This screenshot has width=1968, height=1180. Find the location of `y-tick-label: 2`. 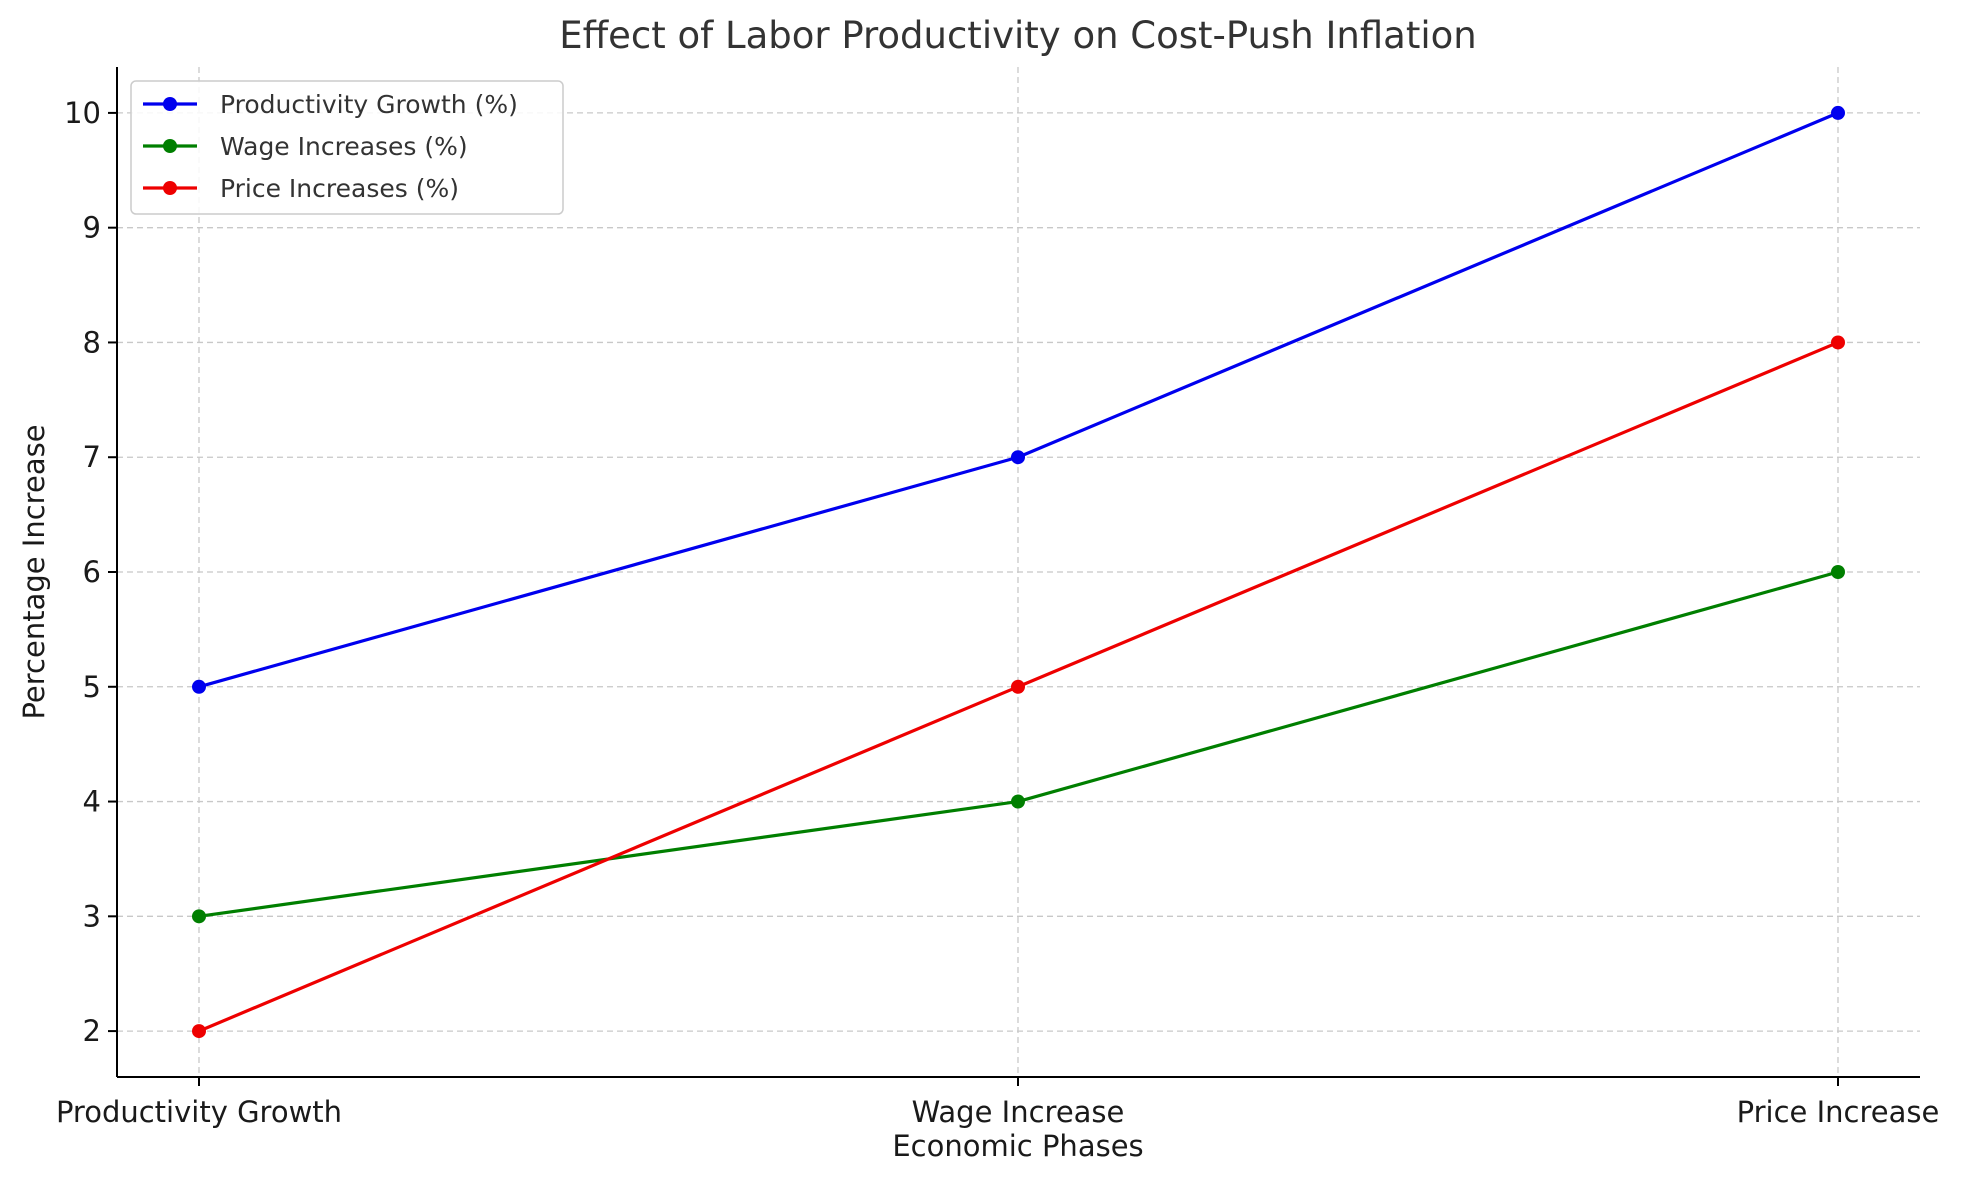

y-tick-label: 2 is located at coordinates (92, 1031).